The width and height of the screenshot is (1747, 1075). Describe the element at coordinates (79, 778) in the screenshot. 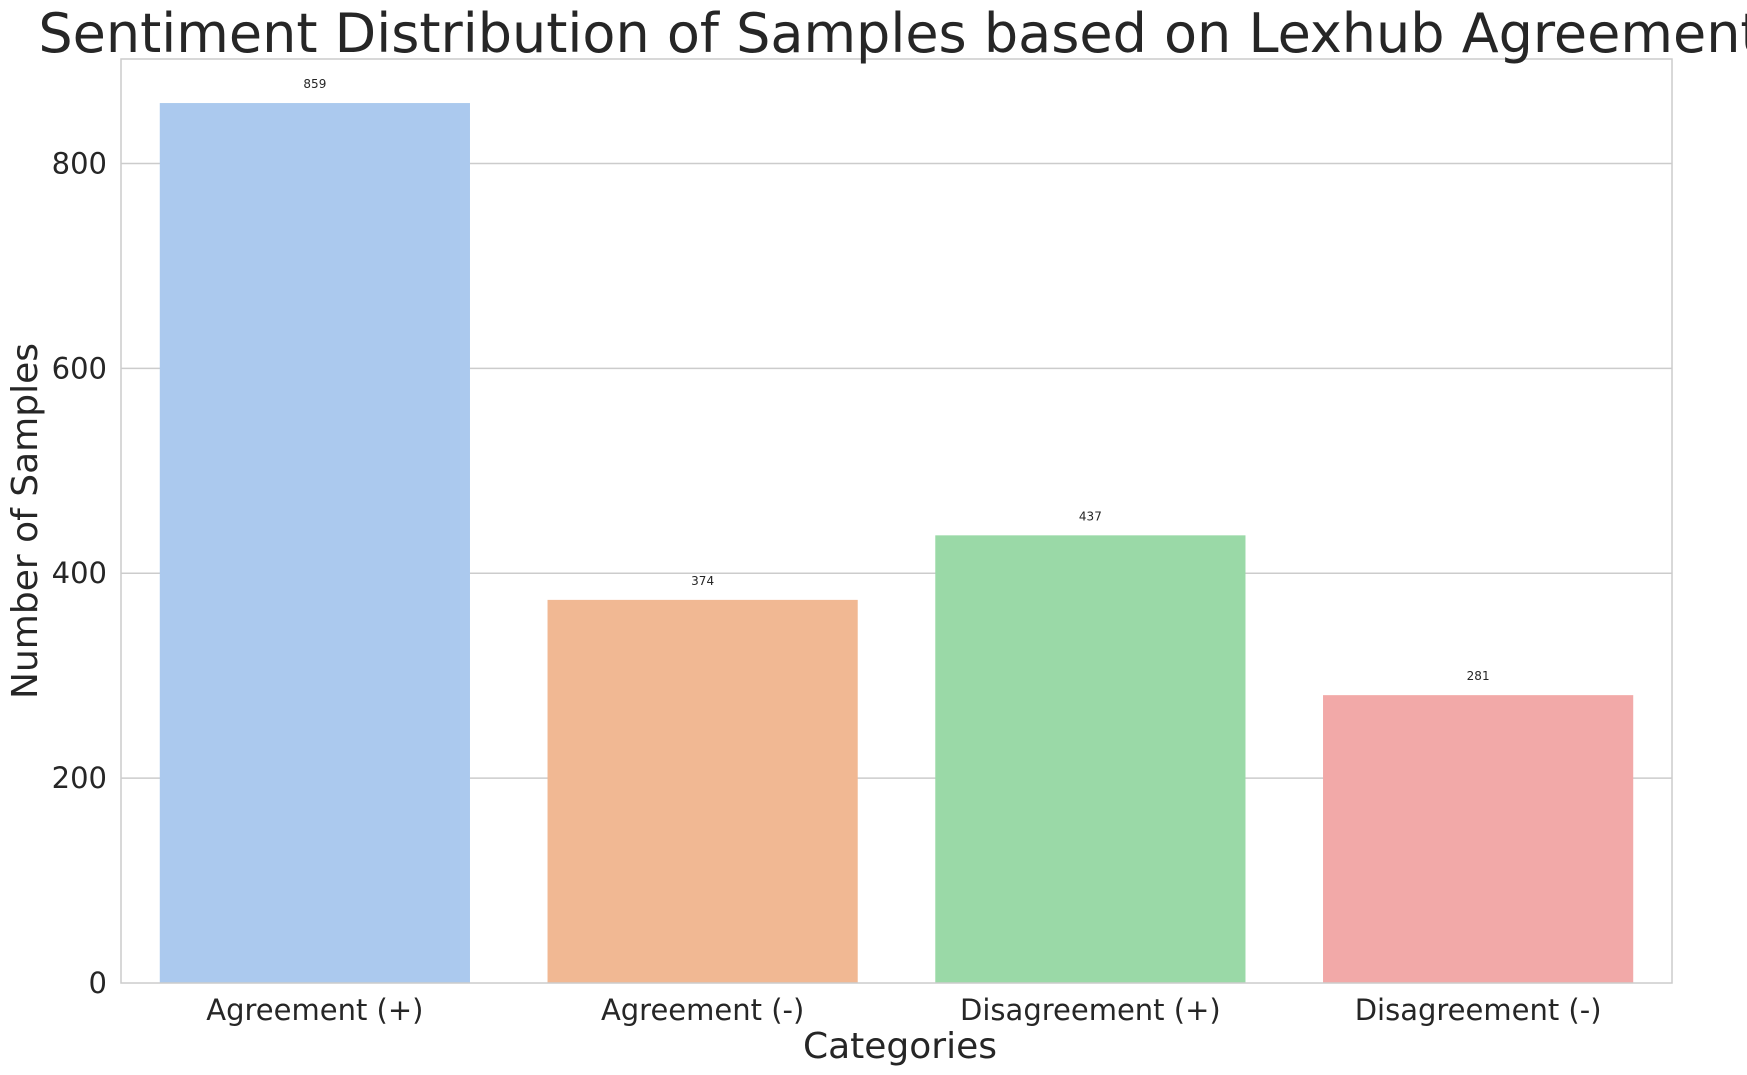

I see `y-tick-label: 200` at that location.